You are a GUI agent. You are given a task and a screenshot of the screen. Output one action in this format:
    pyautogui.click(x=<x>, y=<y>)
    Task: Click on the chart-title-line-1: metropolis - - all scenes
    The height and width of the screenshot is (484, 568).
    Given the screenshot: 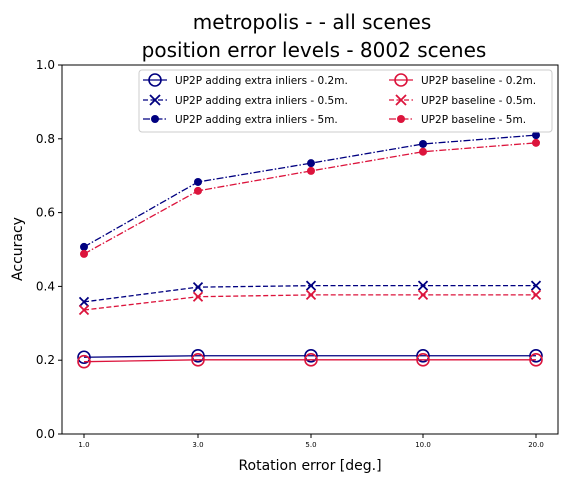 What is the action you would take?
    pyautogui.click(x=312, y=22)
    